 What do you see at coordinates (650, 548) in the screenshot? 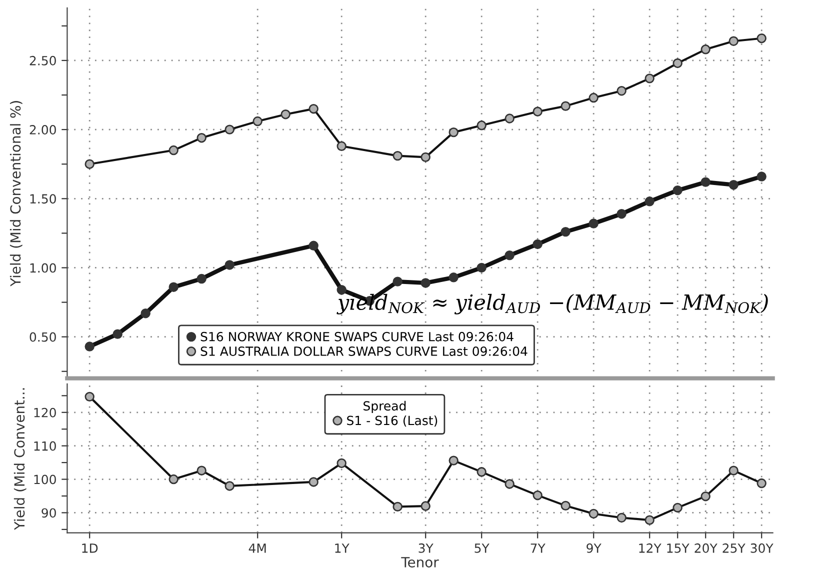
I see `x-tick-label: 12Y` at bounding box center [650, 548].